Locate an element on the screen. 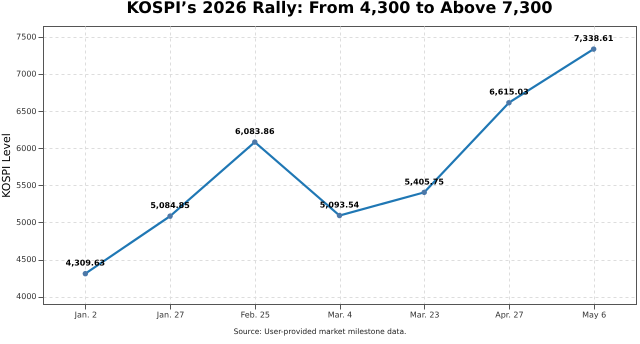 The height and width of the screenshot is (344, 640). chart-title: KOSPI’s 2026 Rally: From 4,300 to Above 7,300 is located at coordinates (339, 8).